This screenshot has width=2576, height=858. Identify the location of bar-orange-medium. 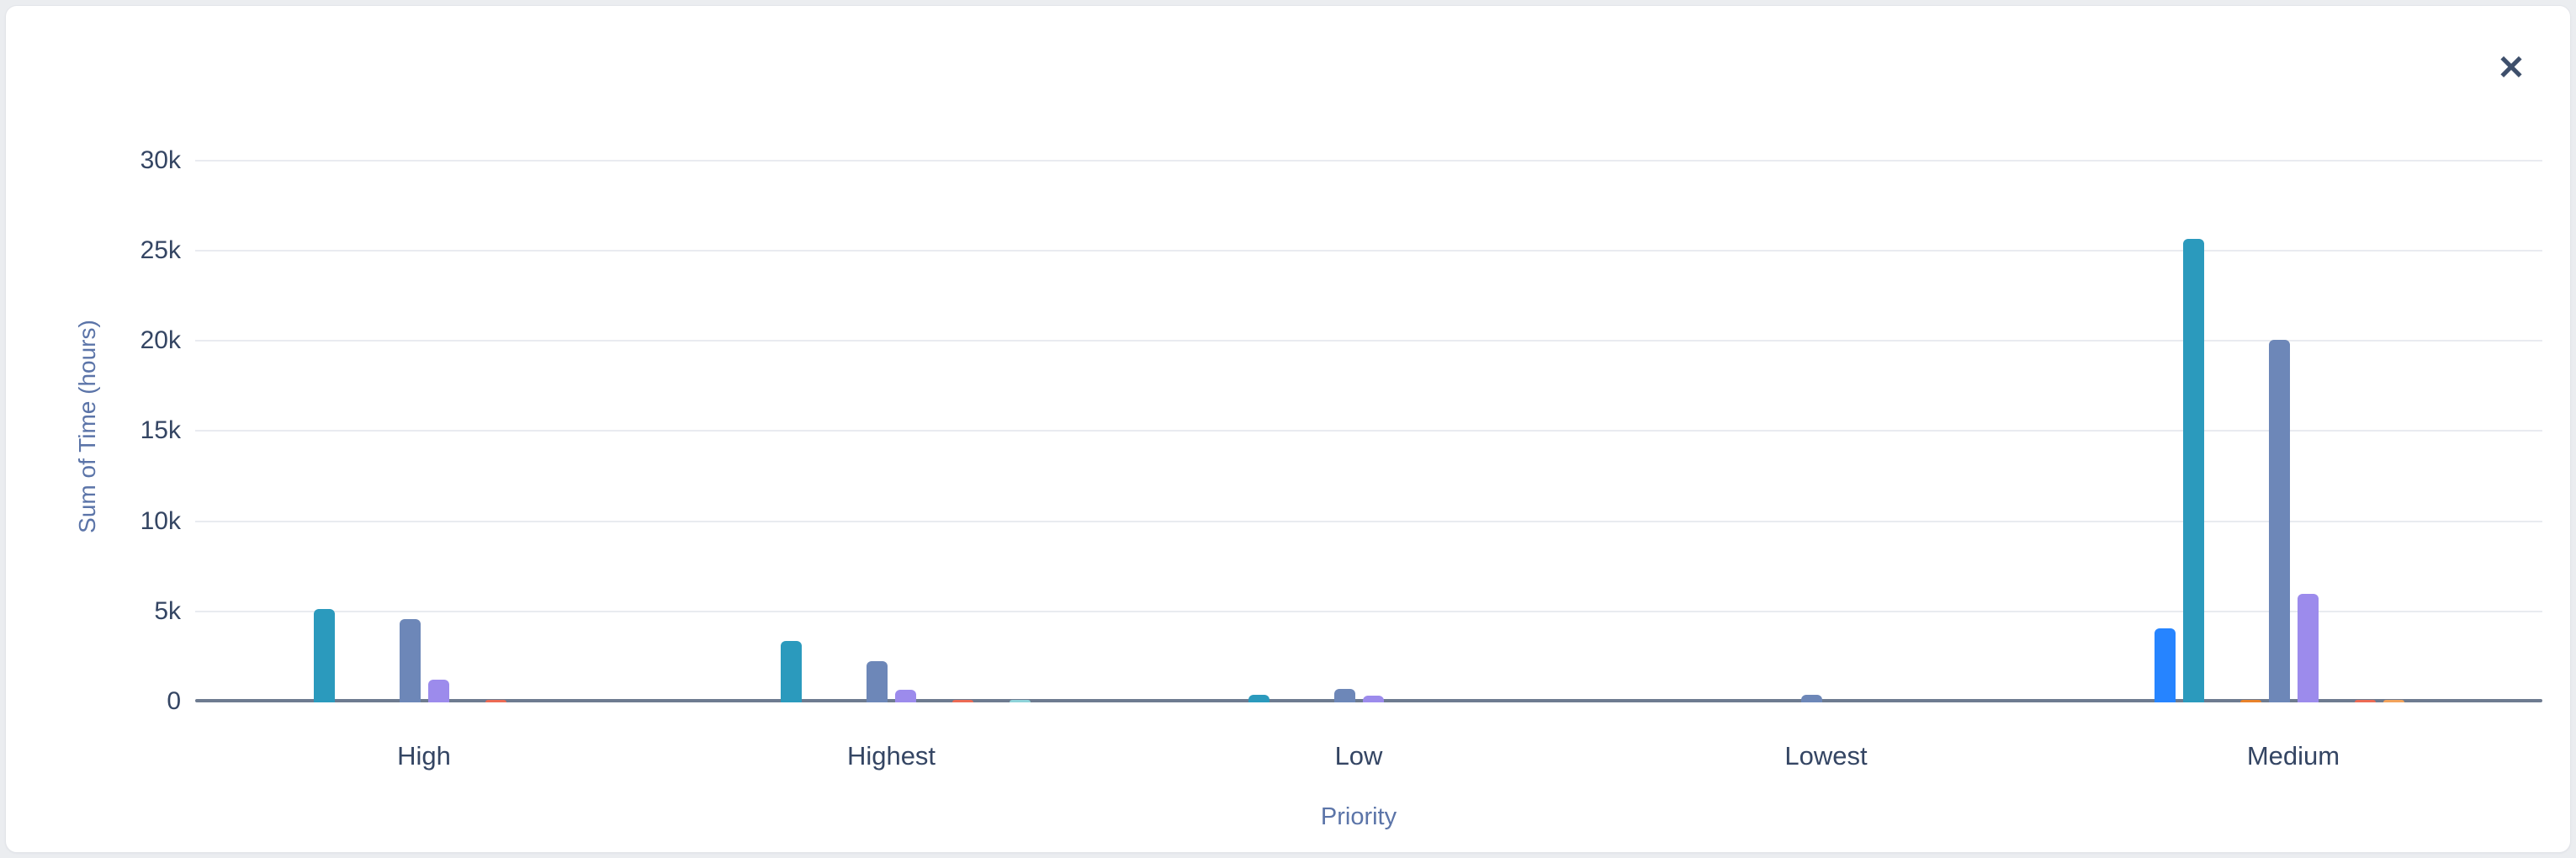
(2250, 700).